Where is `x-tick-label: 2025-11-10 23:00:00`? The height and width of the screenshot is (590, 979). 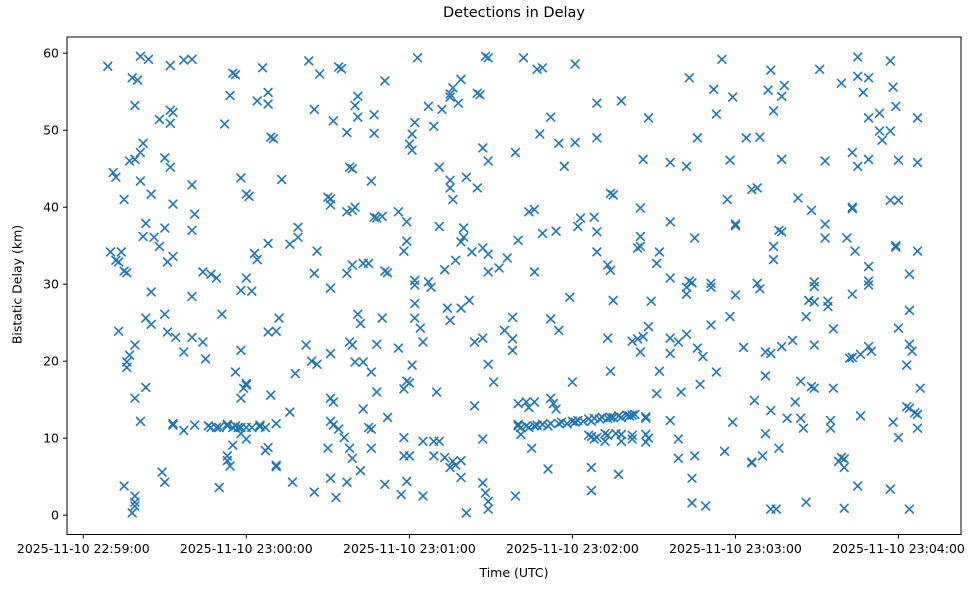 x-tick-label: 2025-11-10 23:00:00 is located at coordinates (246, 548).